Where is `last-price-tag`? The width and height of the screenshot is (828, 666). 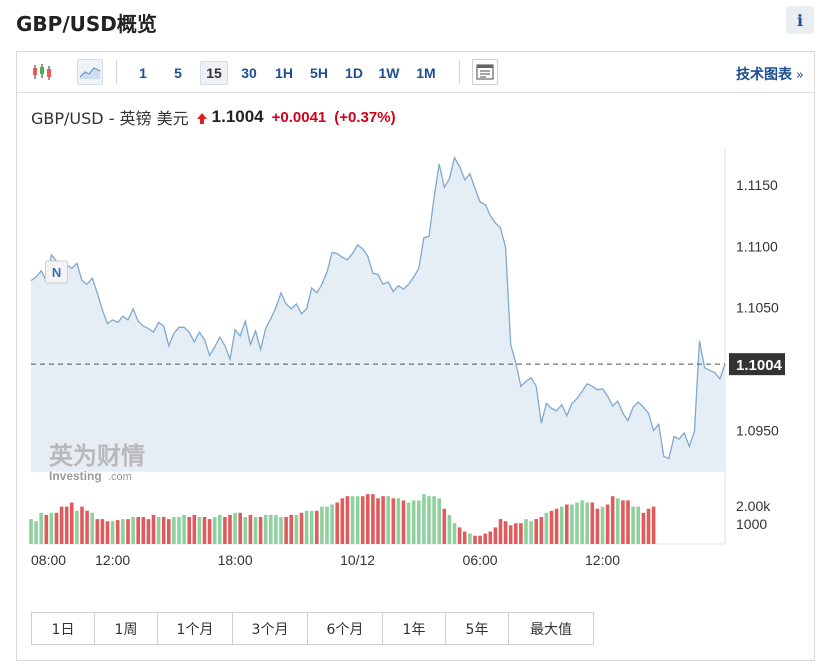 last-price-tag is located at coordinates (757, 364).